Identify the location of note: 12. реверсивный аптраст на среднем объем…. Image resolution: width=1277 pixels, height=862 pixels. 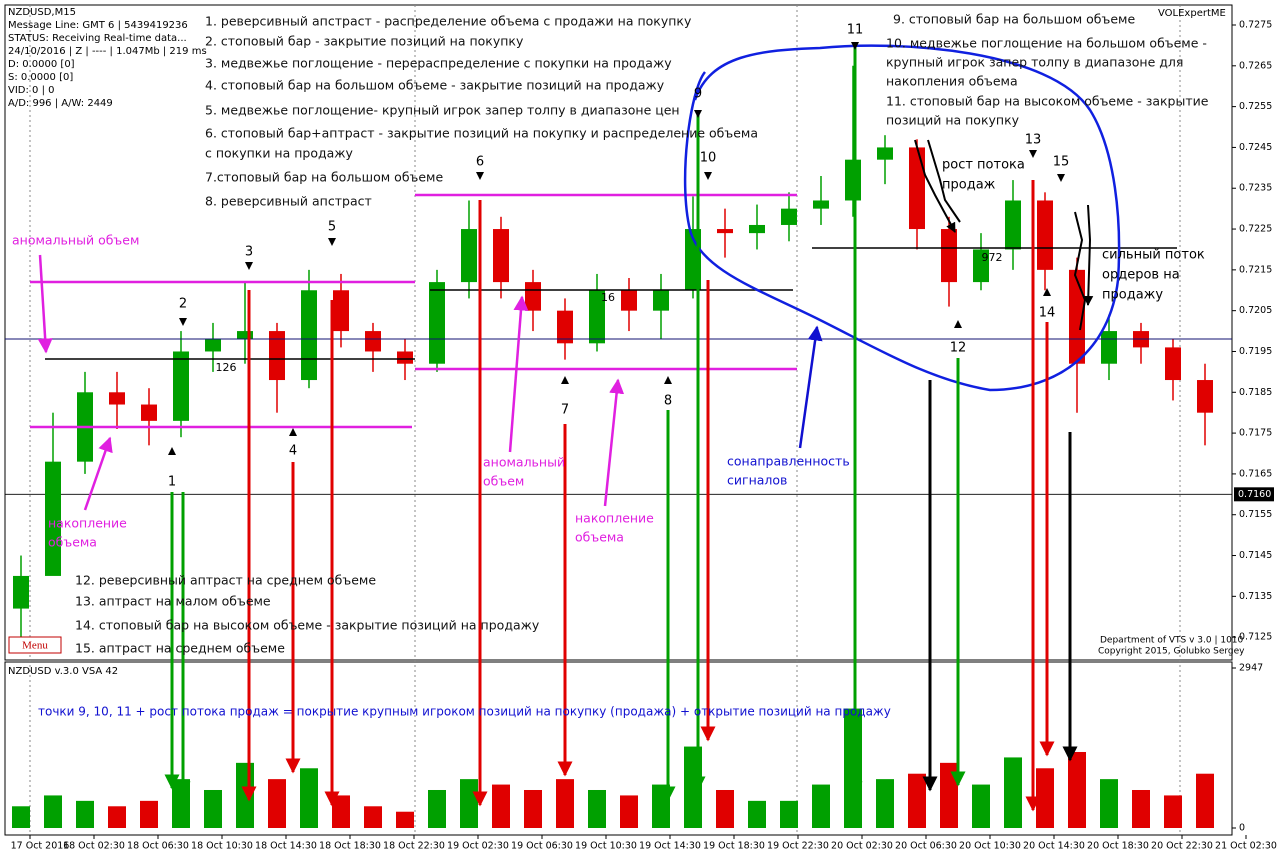
(225, 580).